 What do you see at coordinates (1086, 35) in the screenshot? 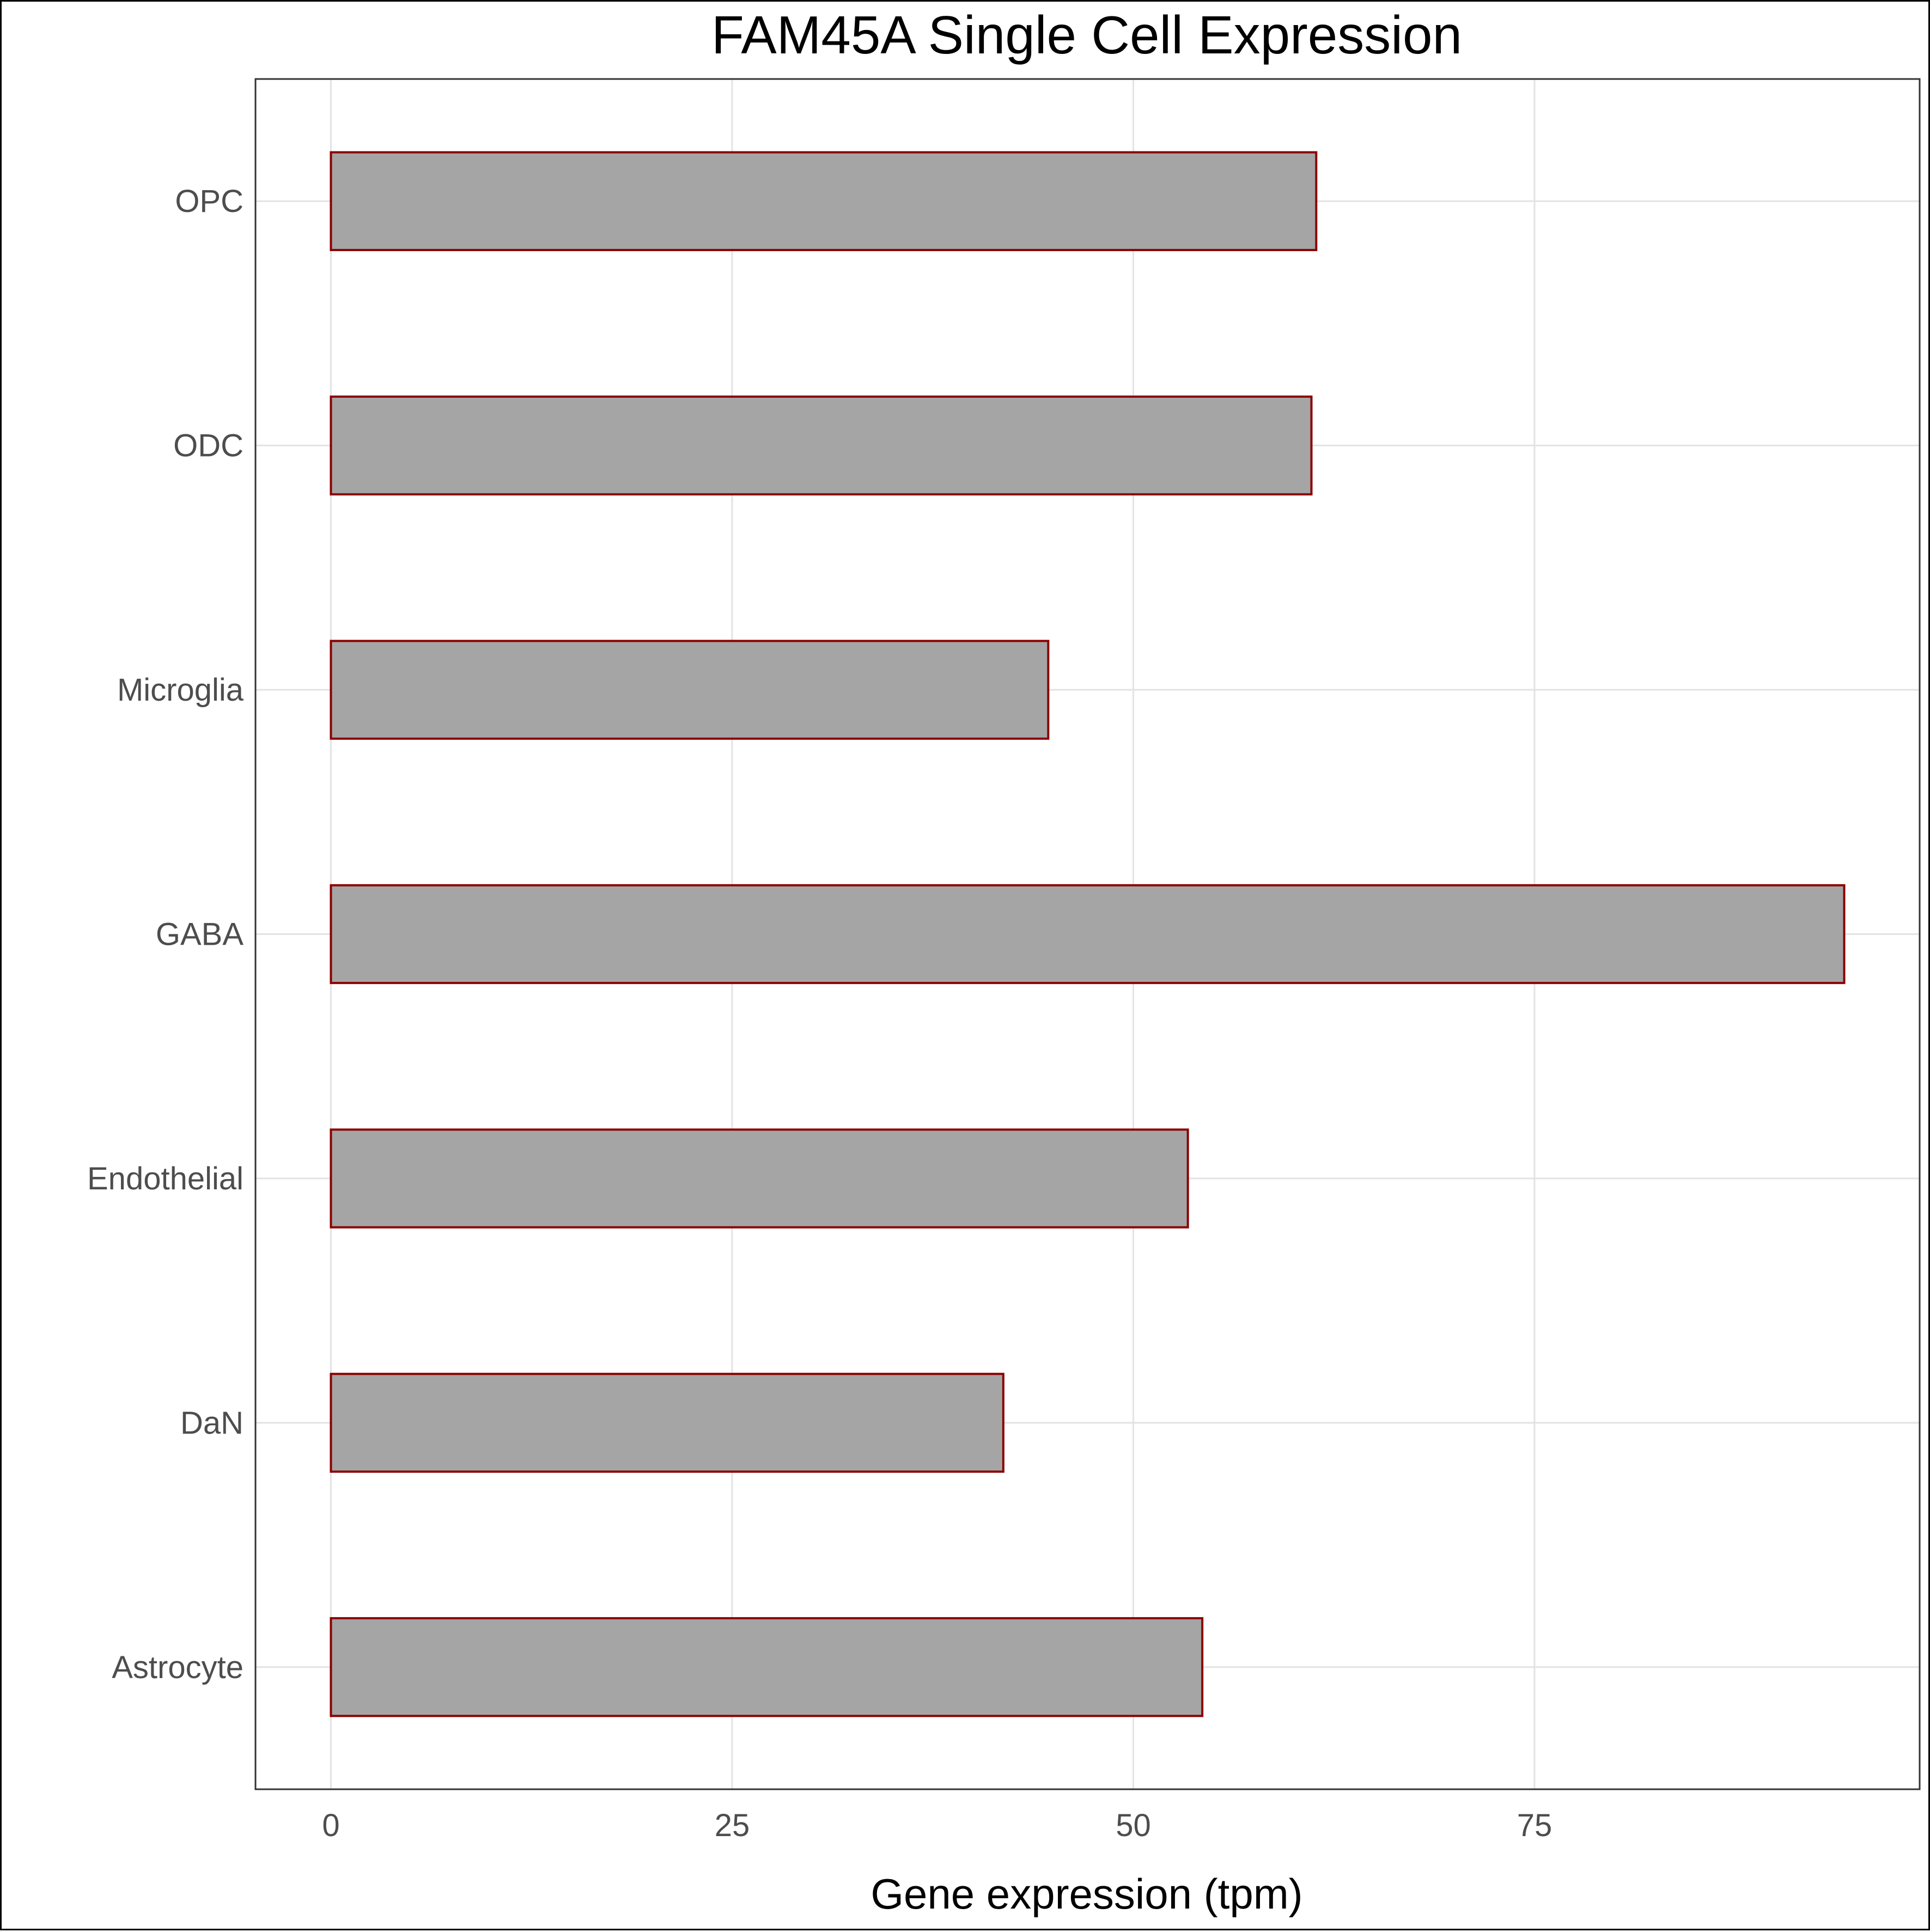
I see `chart-title: FAM45A Single Cell Expression` at bounding box center [1086, 35].